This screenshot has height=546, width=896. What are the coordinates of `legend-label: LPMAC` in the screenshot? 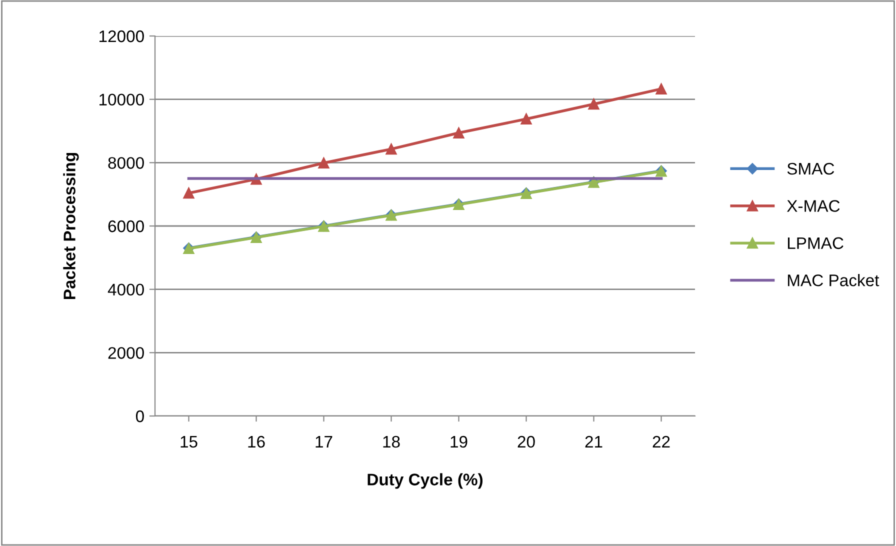 It's located at (816, 243).